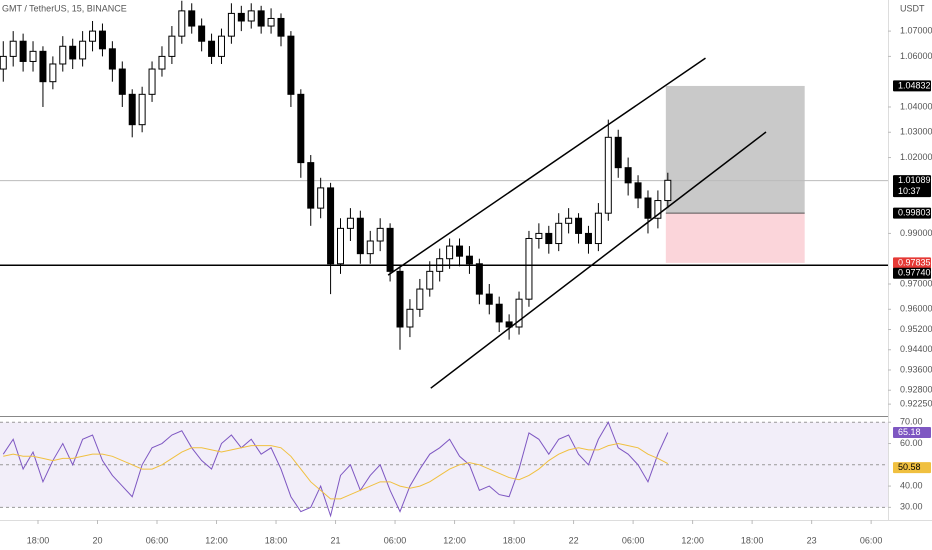 The height and width of the screenshot is (550, 932). I want to click on y-tick-label: 0.92250, so click(916, 404).